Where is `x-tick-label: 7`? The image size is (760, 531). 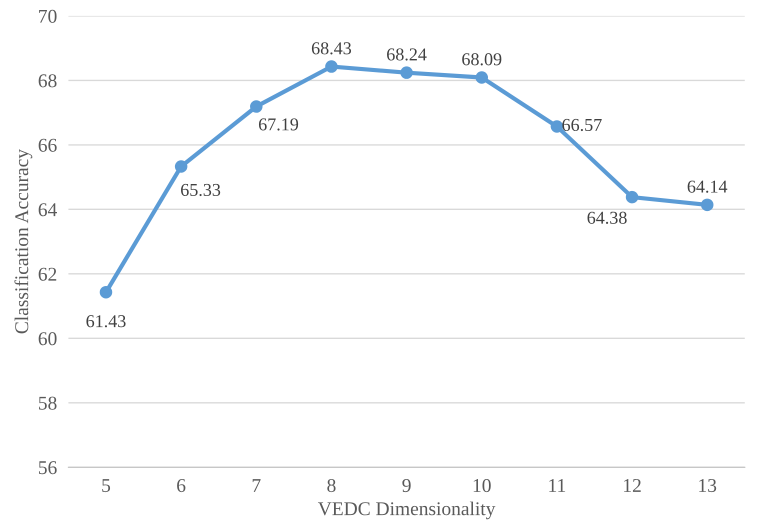
x-tick-label: 7 is located at coordinates (256, 485).